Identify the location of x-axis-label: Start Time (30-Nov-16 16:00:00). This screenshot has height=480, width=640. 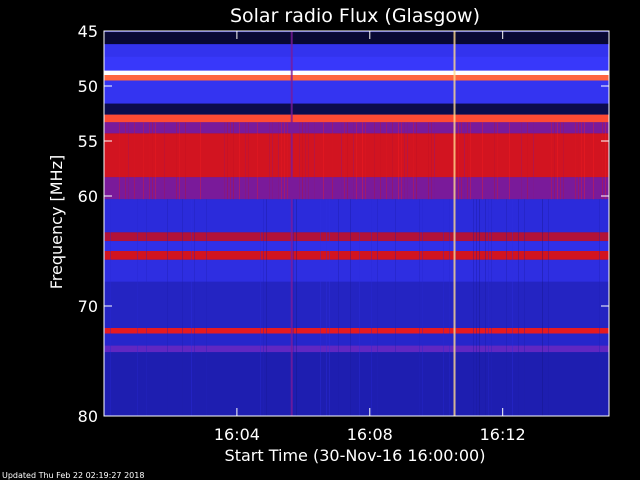
(355, 455).